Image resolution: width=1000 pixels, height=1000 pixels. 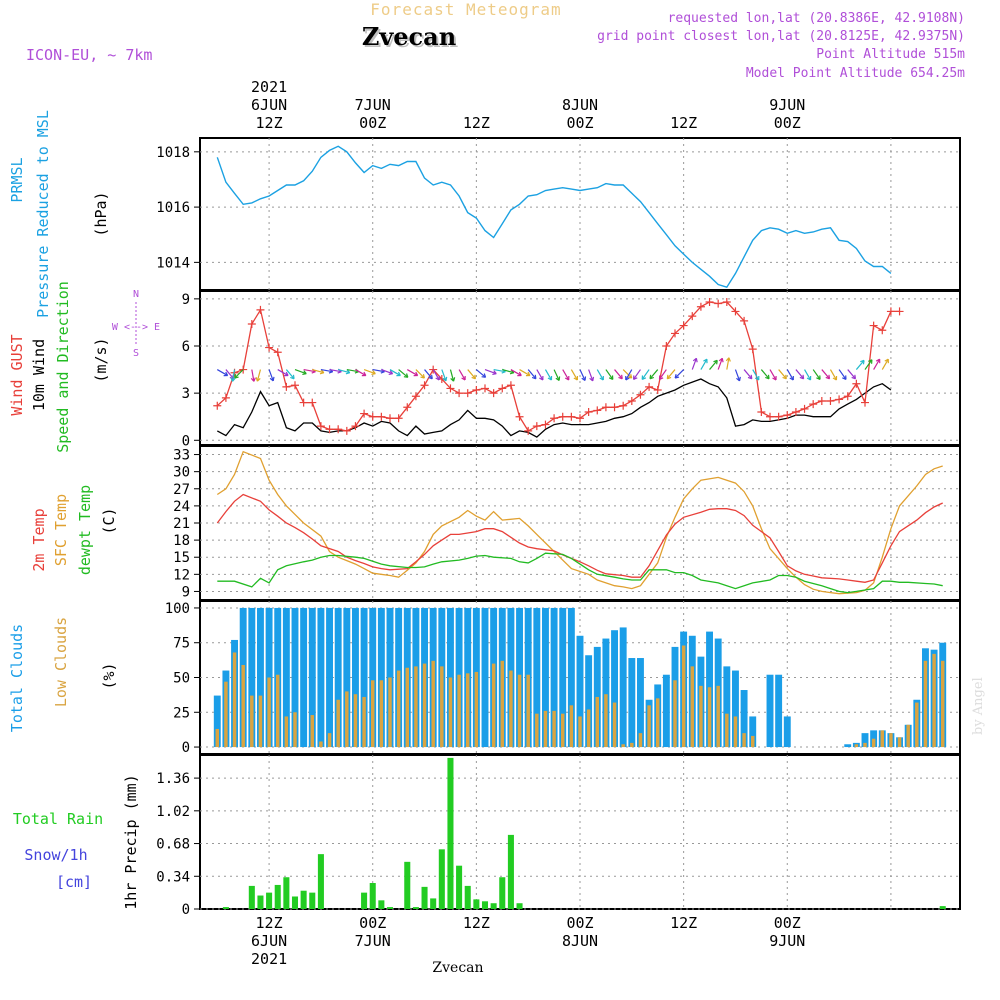 What do you see at coordinates (181, 541) in the screenshot?
I see `temperature-ytick-label: 18` at bounding box center [181, 541].